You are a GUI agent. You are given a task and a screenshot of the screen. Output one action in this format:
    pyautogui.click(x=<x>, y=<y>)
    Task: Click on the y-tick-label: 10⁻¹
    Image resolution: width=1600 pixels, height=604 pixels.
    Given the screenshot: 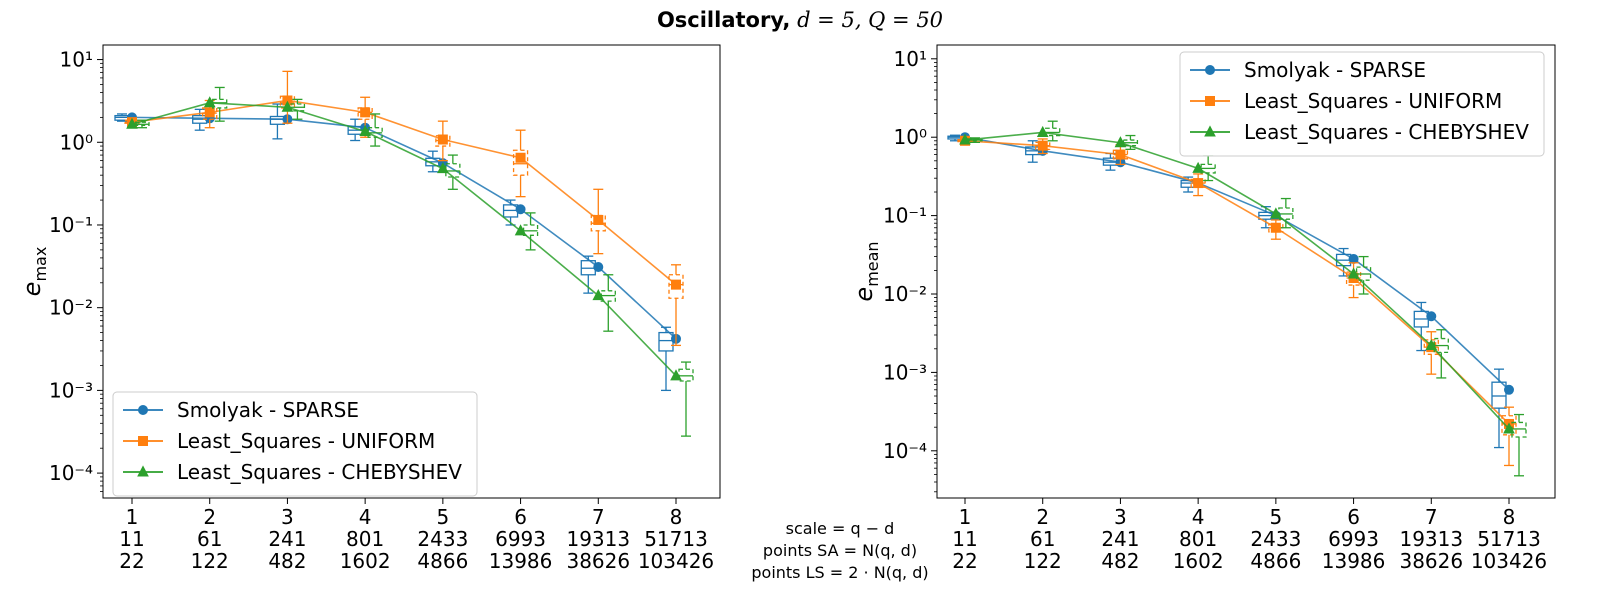 What is the action you would take?
    pyautogui.click(x=905, y=216)
    